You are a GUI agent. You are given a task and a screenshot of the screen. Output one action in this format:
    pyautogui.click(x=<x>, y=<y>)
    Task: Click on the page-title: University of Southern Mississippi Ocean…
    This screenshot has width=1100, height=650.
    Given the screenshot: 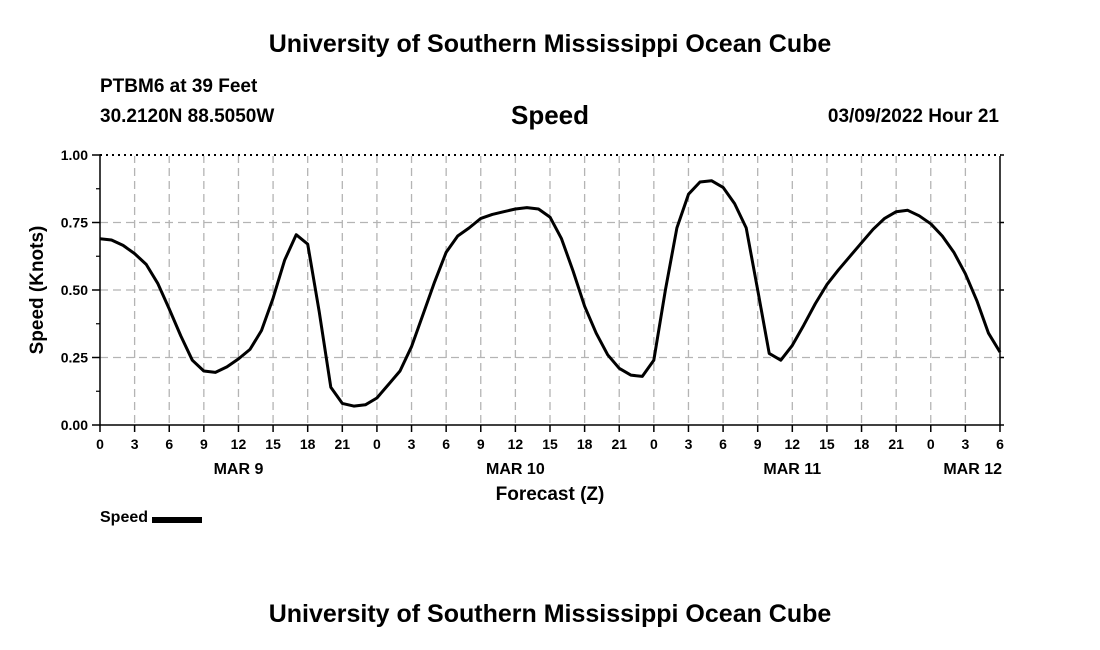 What is the action you would take?
    pyautogui.click(x=550, y=44)
    